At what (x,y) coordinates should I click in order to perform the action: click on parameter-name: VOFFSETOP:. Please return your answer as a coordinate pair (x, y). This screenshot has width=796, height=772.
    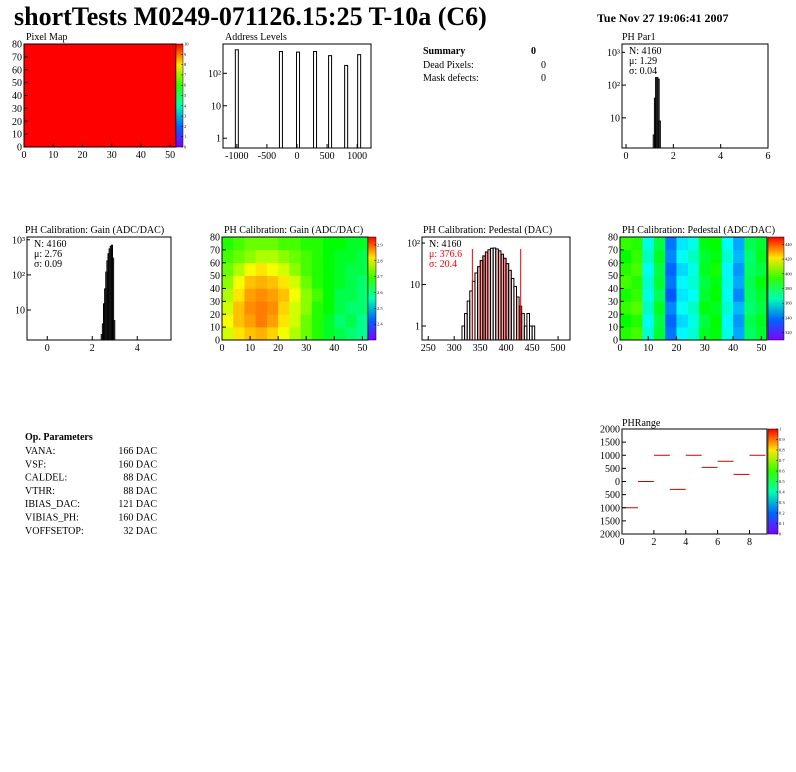
    Looking at the image, I should click on (54, 531).